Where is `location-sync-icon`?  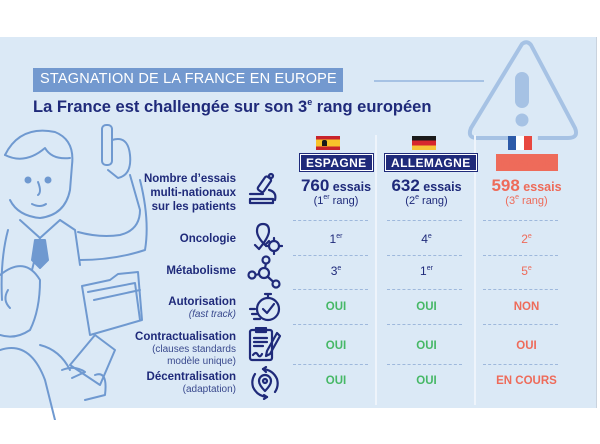
location-sync-icon is located at coordinates (265, 383).